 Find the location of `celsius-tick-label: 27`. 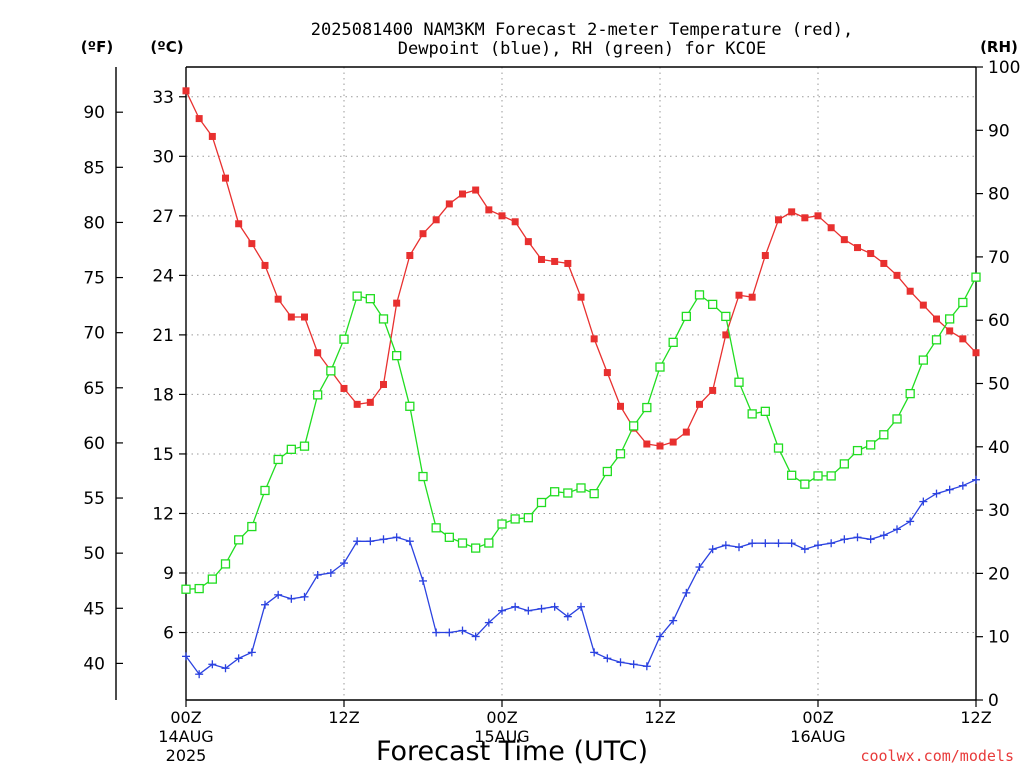

celsius-tick-label: 27 is located at coordinates (163, 217).